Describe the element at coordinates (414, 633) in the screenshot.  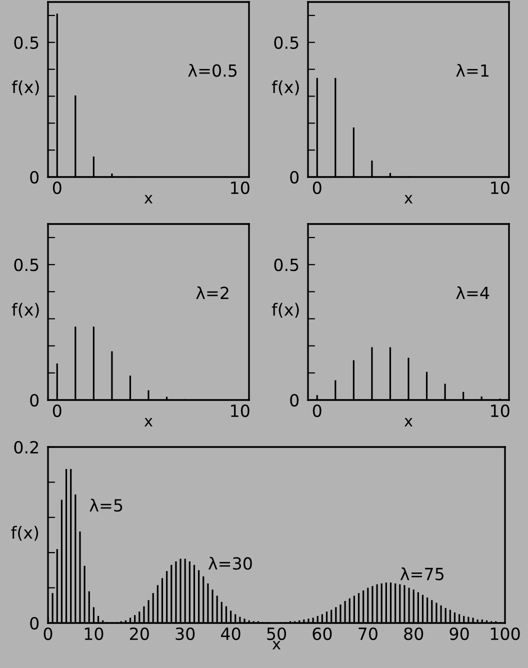
I see `x-tick-label: 80` at that location.